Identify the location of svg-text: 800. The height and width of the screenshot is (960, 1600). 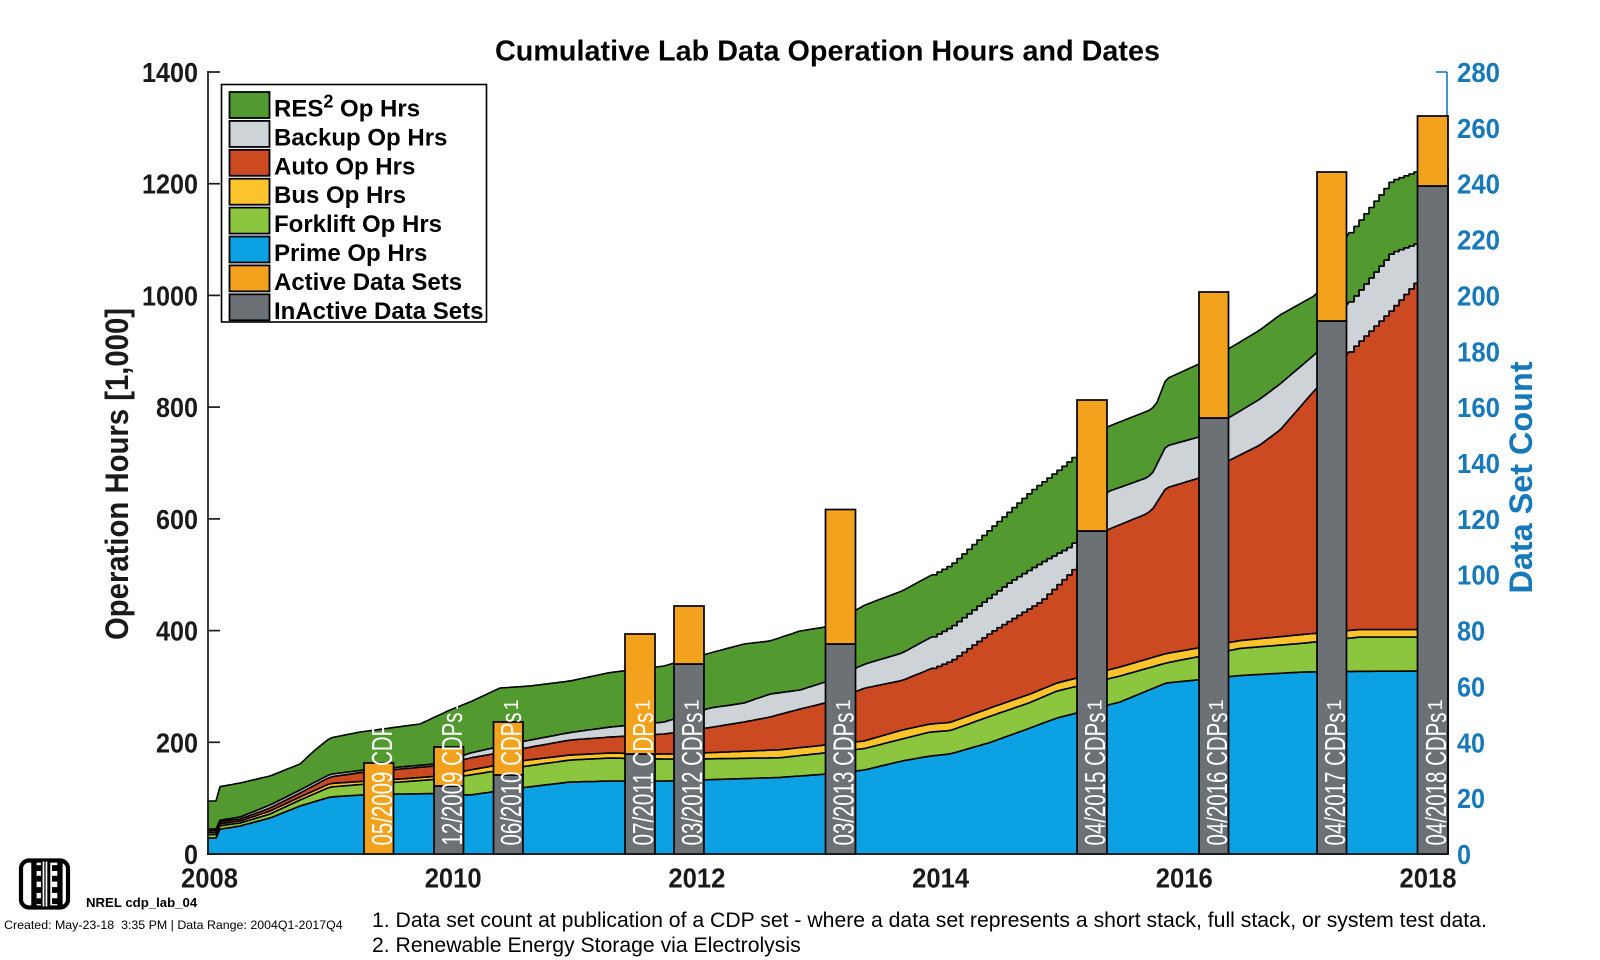
(177, 407).